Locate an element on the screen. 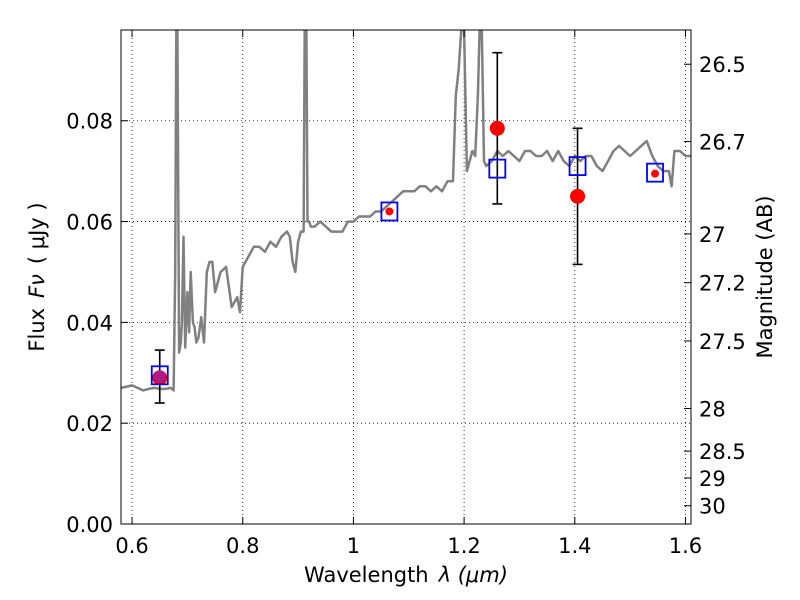 Image resolution: width=800 pixels, height=600 pixels. y-tick-label: 0.08 is located at coordinates (89, 122).